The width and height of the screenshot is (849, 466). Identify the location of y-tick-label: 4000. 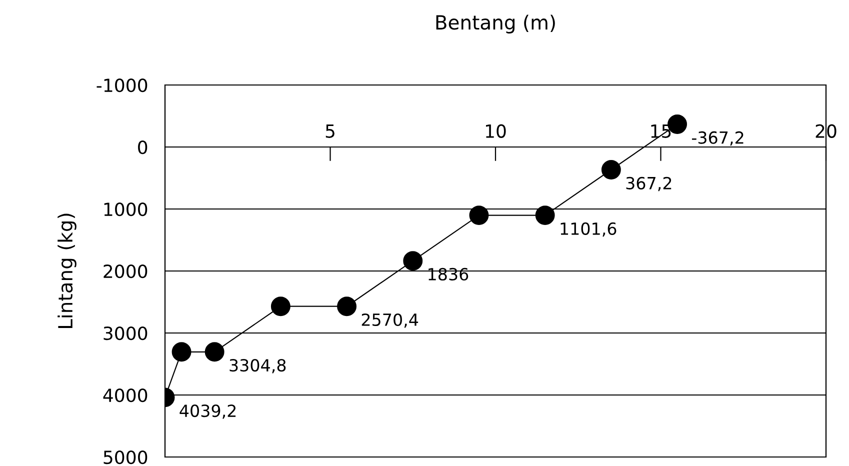
(125, 395).